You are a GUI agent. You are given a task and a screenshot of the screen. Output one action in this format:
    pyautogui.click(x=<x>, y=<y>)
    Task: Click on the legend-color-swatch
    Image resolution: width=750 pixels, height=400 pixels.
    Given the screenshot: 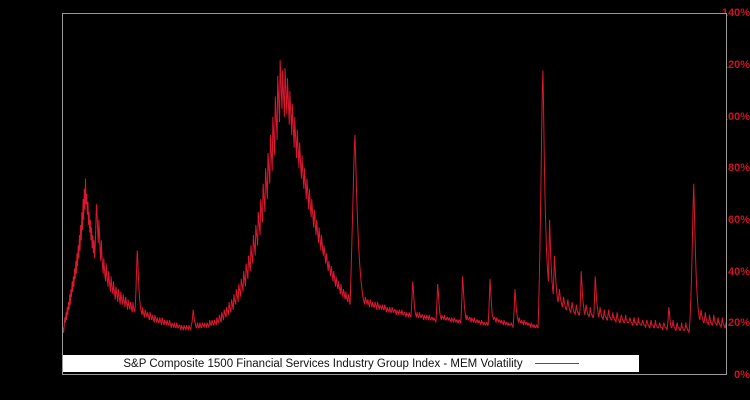 What is the action you would take?
    pyautogui.click(x=556, y=363)
    